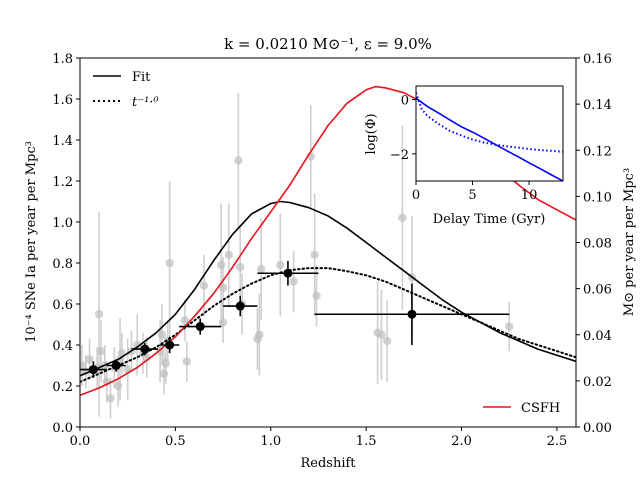 This screenshot has width=640, height=480. Describe the element at coordinates (489, 219) in the screenshot. I see `inset-x-axis-label: Delay Time (Gyr)` at that location.